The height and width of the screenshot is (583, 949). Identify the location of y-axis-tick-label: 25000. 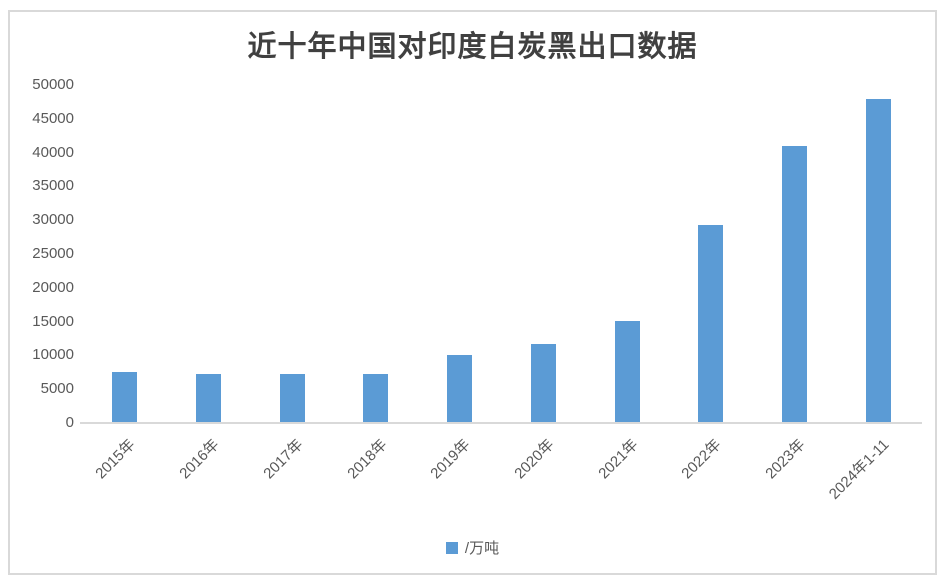
(53, 253).